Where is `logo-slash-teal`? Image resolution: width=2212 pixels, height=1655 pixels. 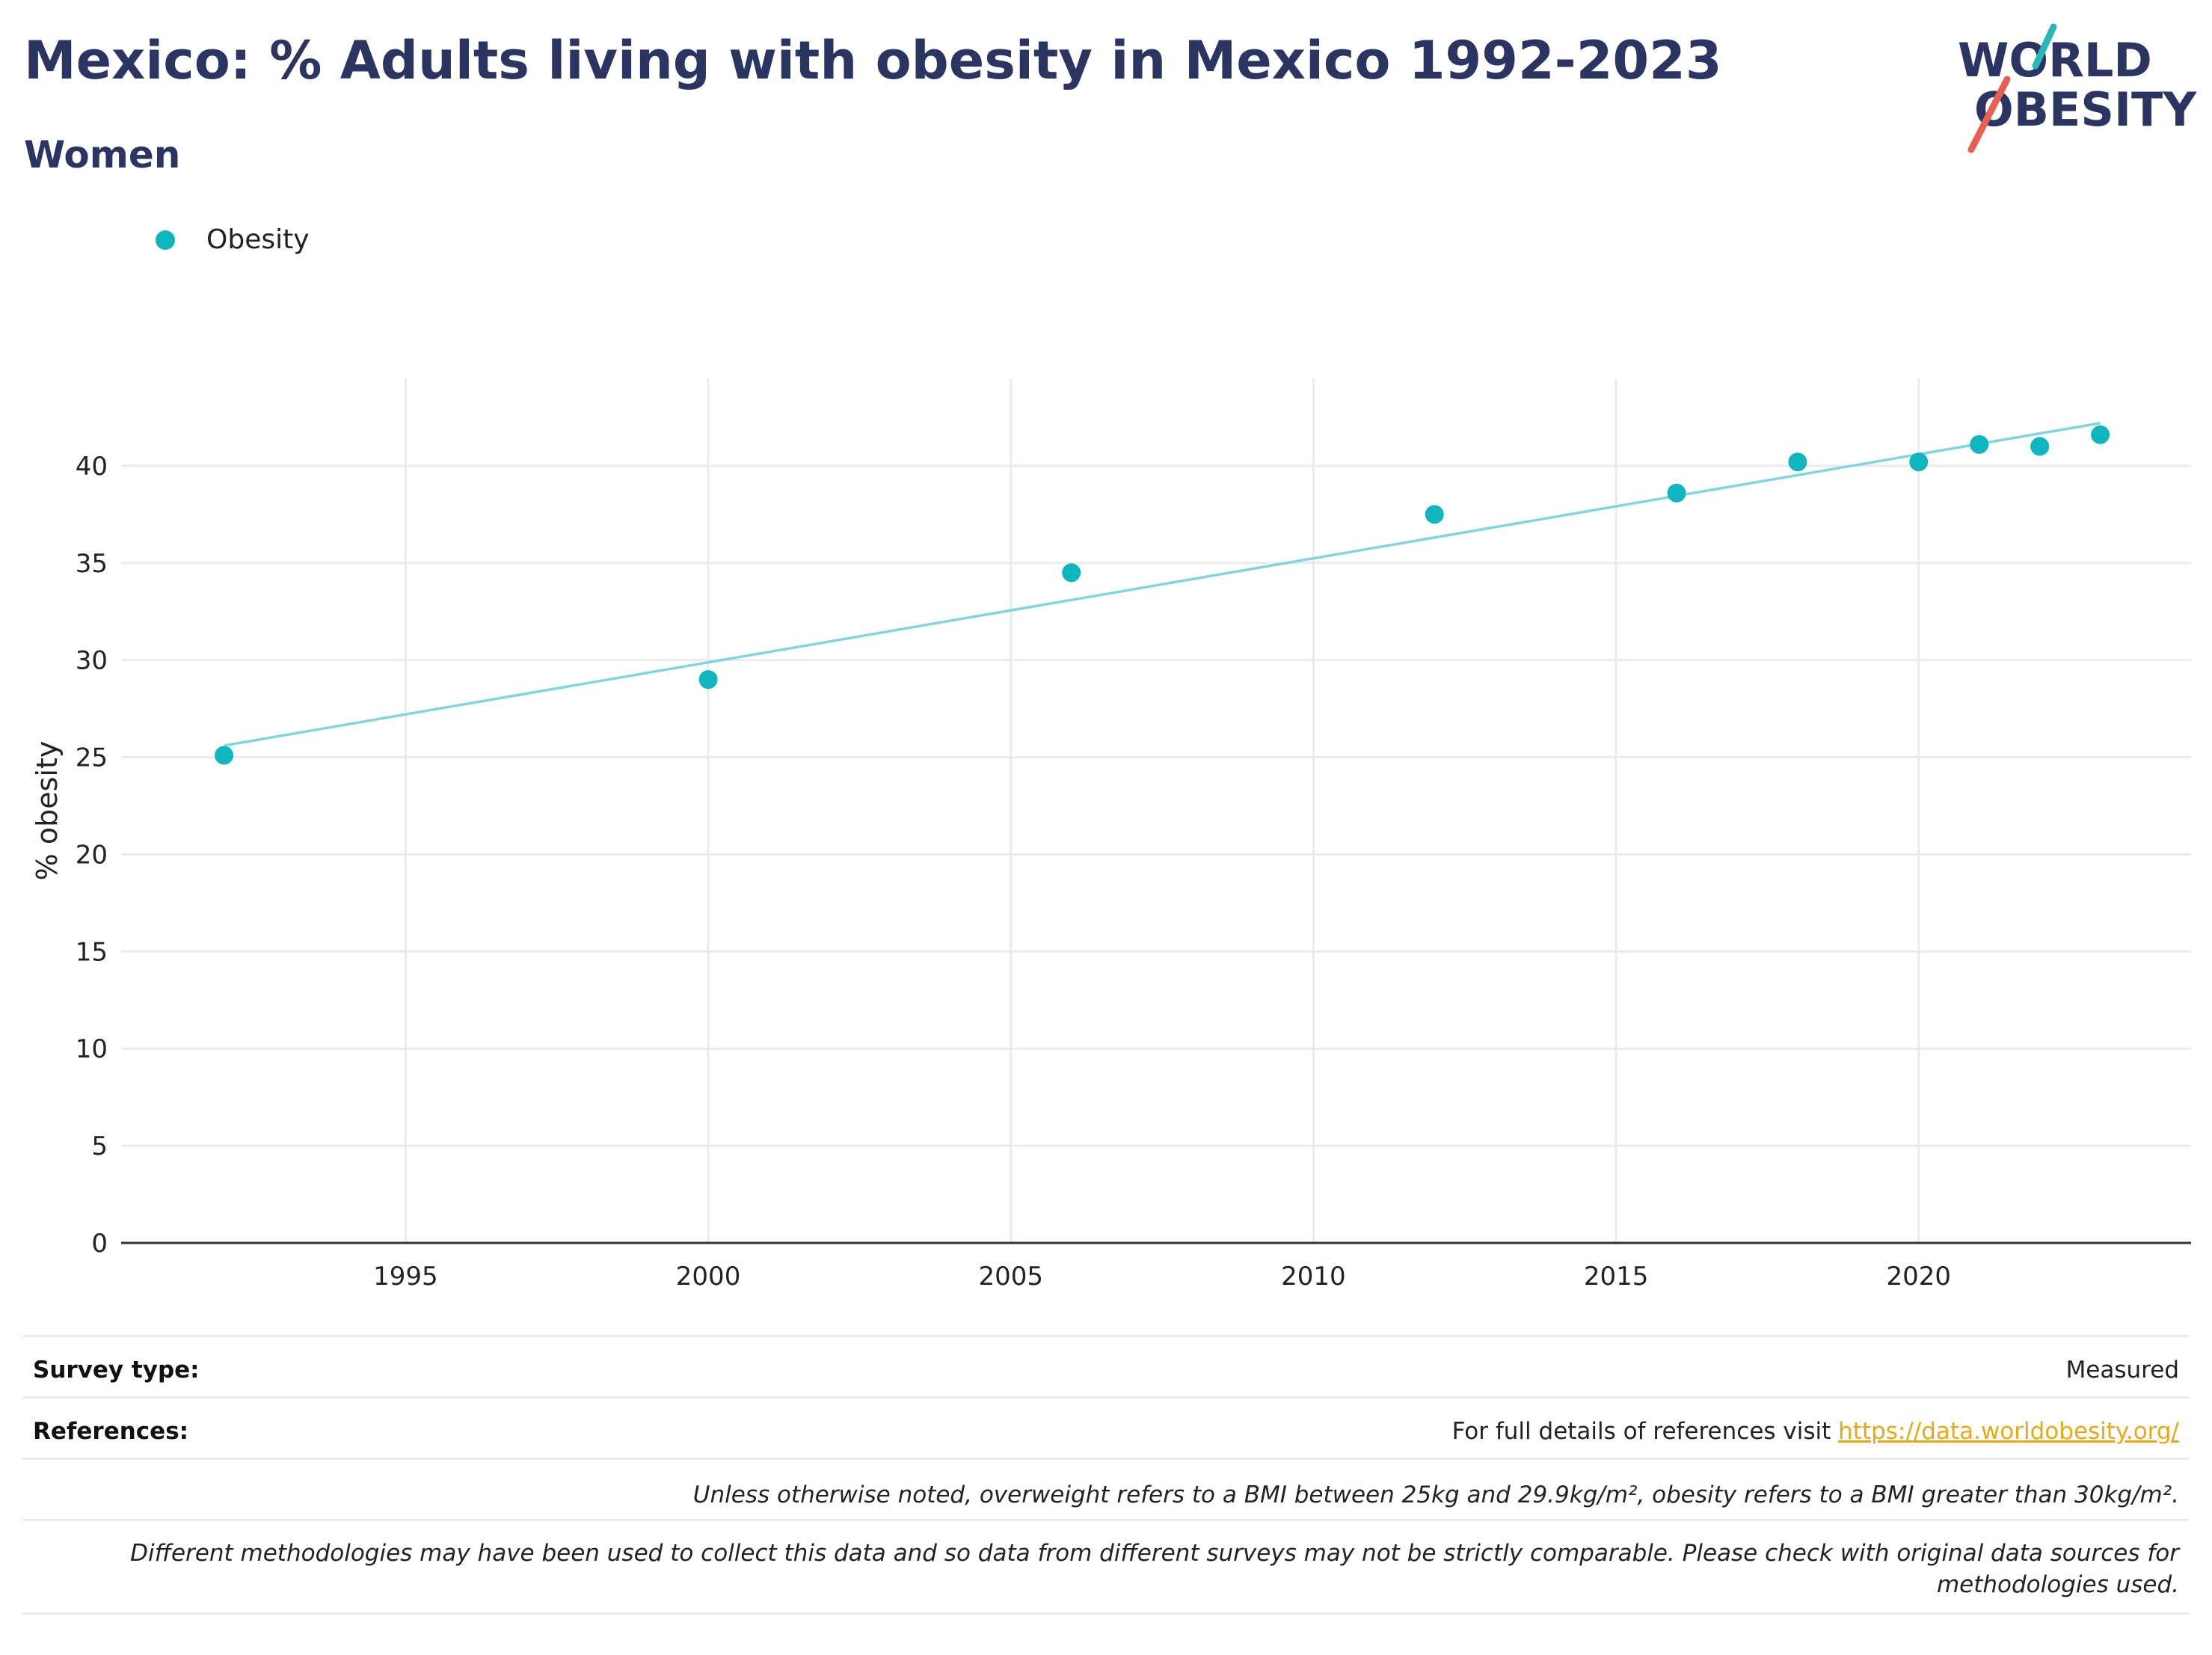 logo-slash-teal is located at coordinates (2044, 46).